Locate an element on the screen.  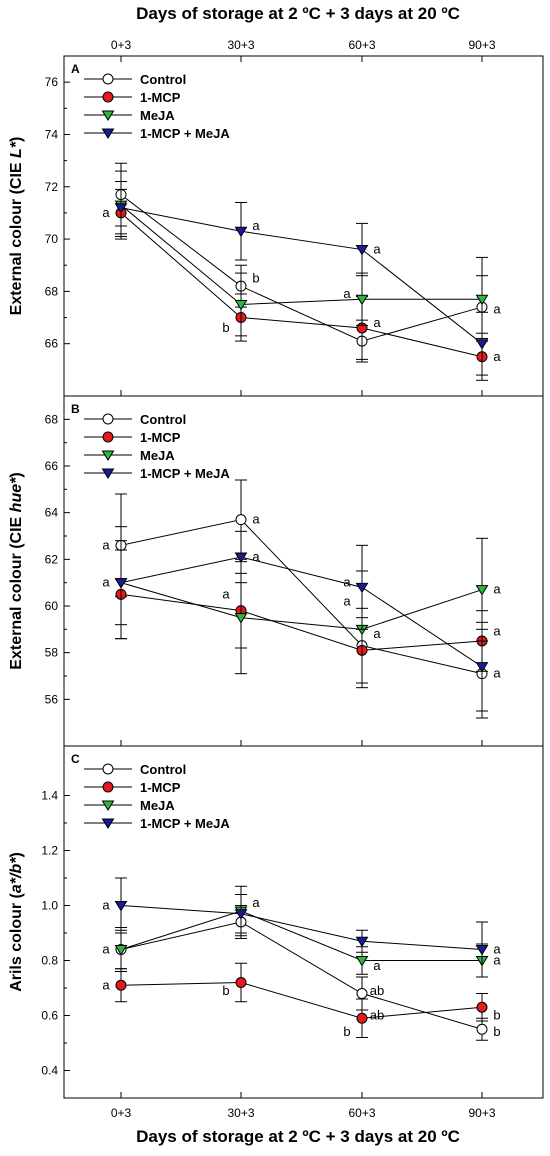
y-tick-label: 68 is located at coordinates (52, 291).